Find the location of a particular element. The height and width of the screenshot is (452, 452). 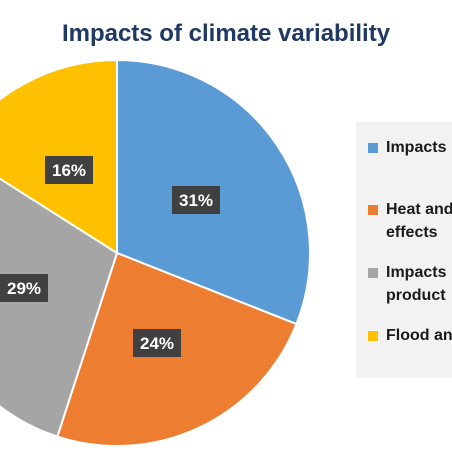

chart-title: Impacts of climate variability is located at coordinates (226, 33).